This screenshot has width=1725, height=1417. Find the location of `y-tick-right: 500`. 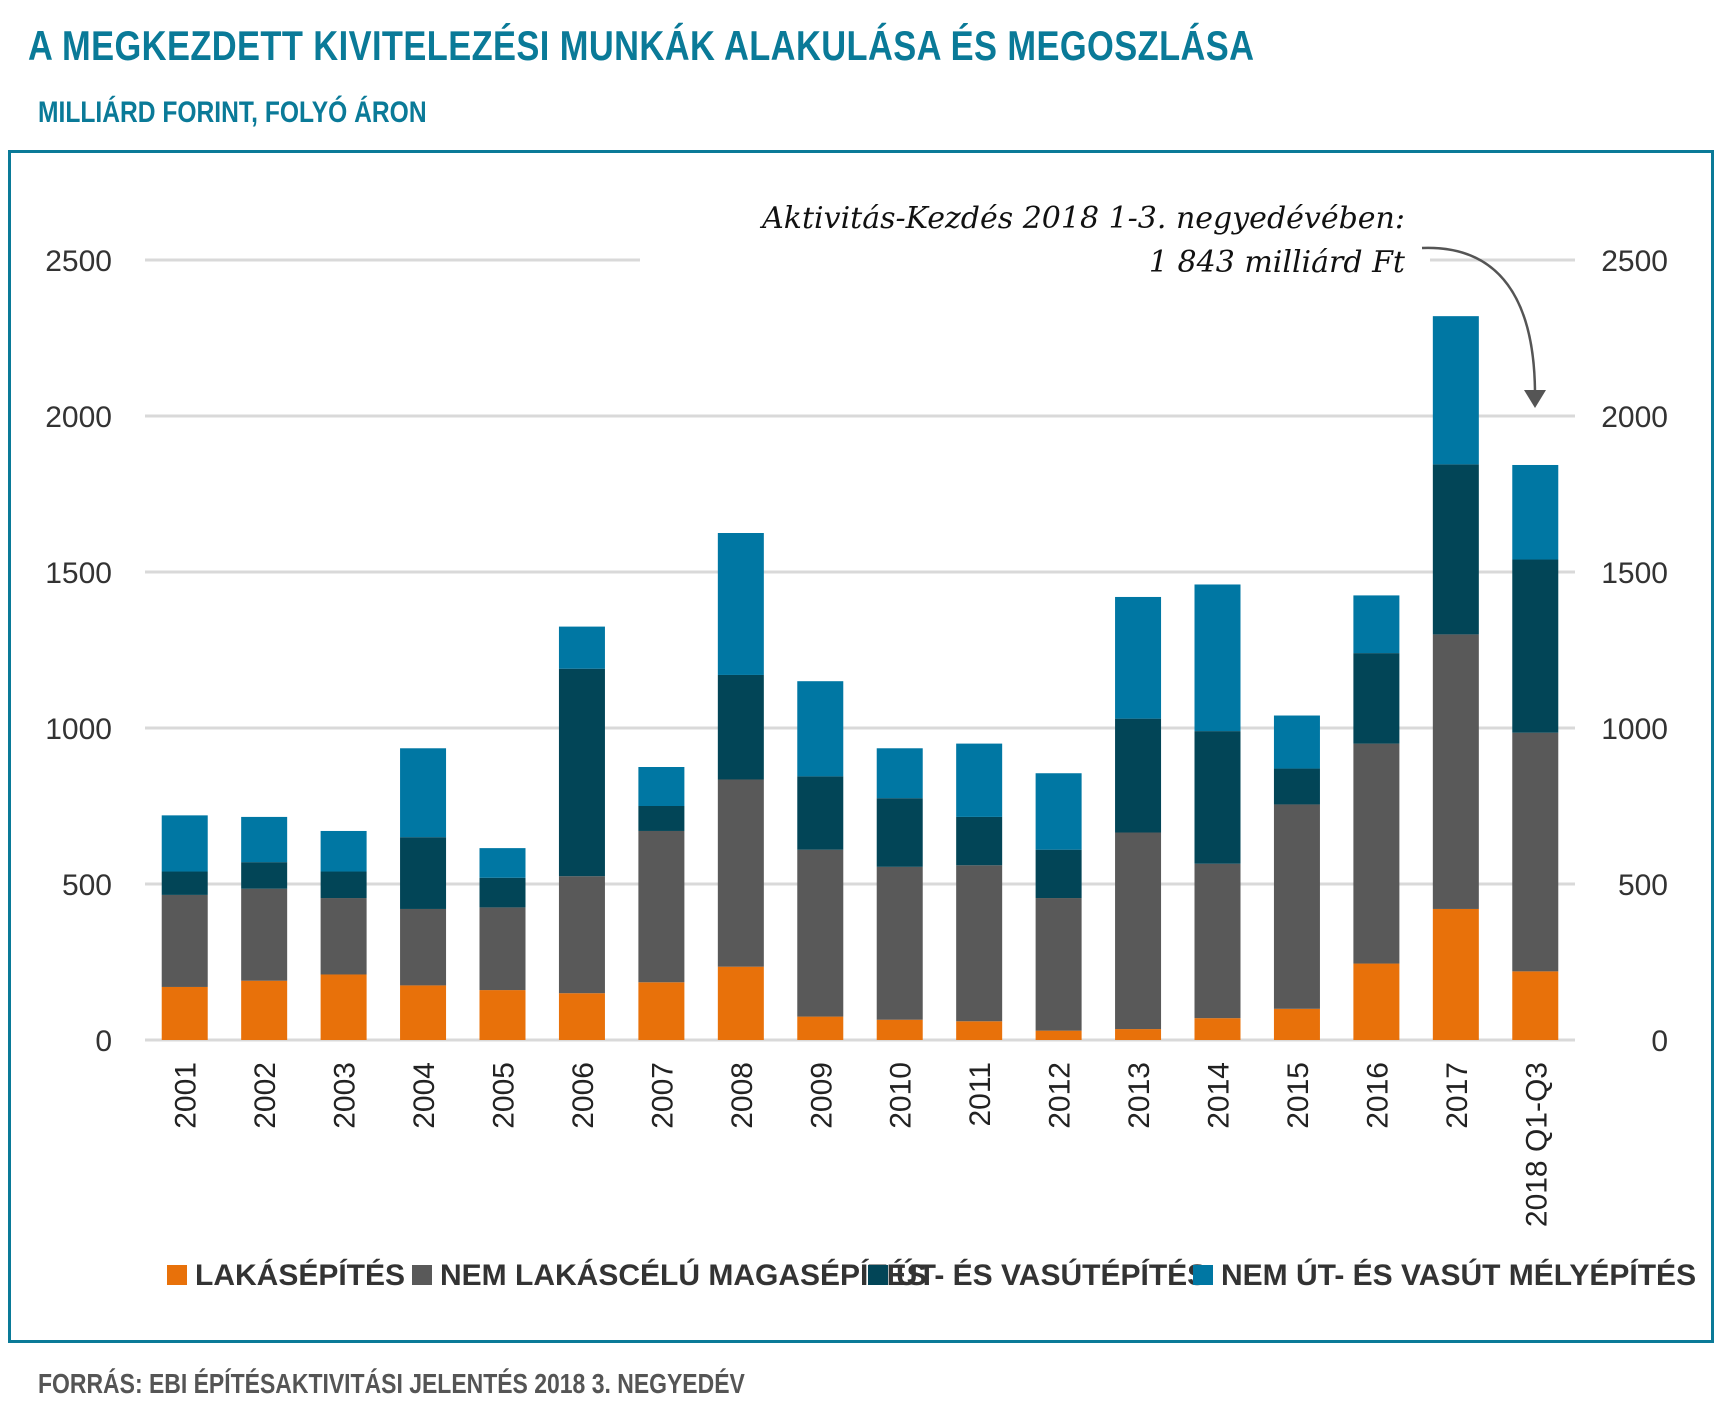

y-tick-right: 500 is located at coordinates (1643, 885).